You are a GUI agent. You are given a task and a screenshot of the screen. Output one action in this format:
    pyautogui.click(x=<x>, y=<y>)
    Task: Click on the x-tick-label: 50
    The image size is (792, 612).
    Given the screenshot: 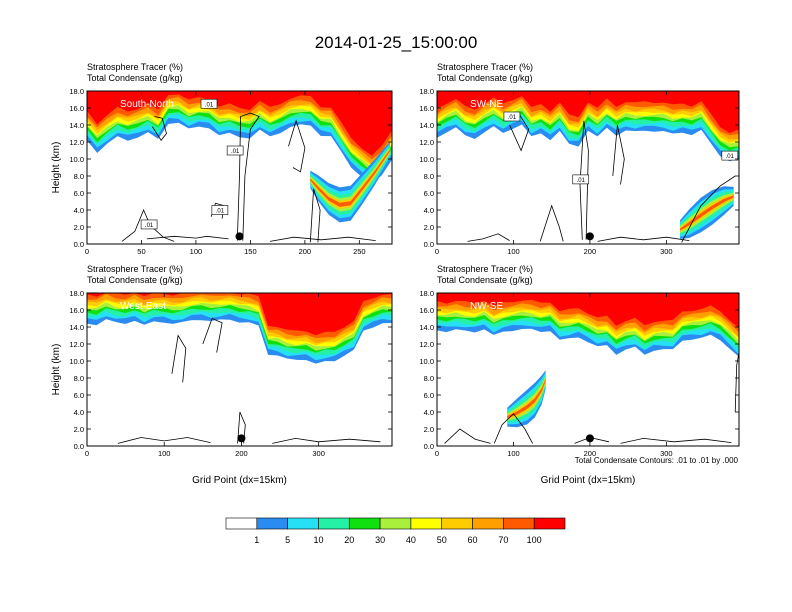 What is the action you would take?
    pyautogui.click(x=141, y=251)
    